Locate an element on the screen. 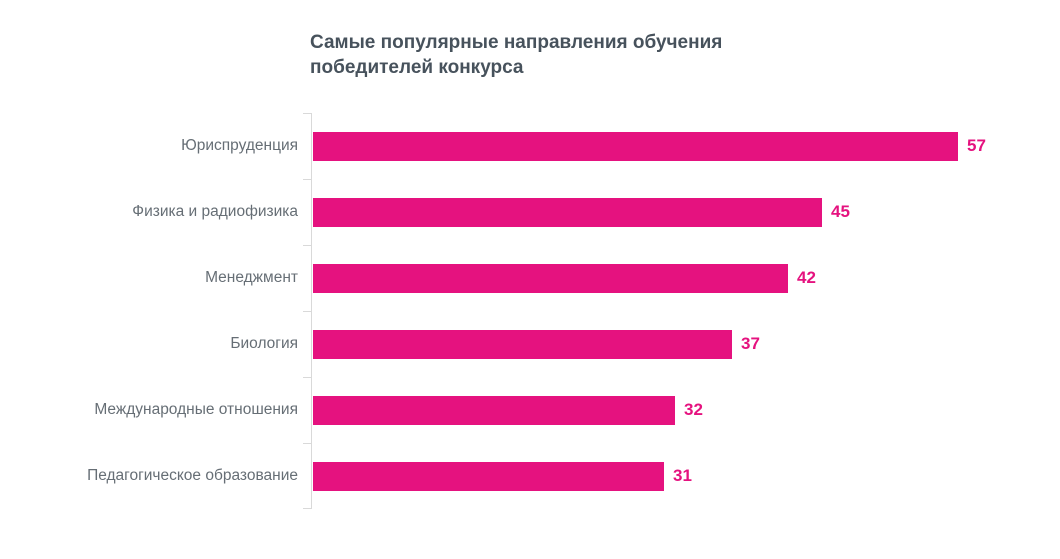 The height and width of the screenshot is (559, 1060). value-label: 45 is located at coordinates (840, 211).